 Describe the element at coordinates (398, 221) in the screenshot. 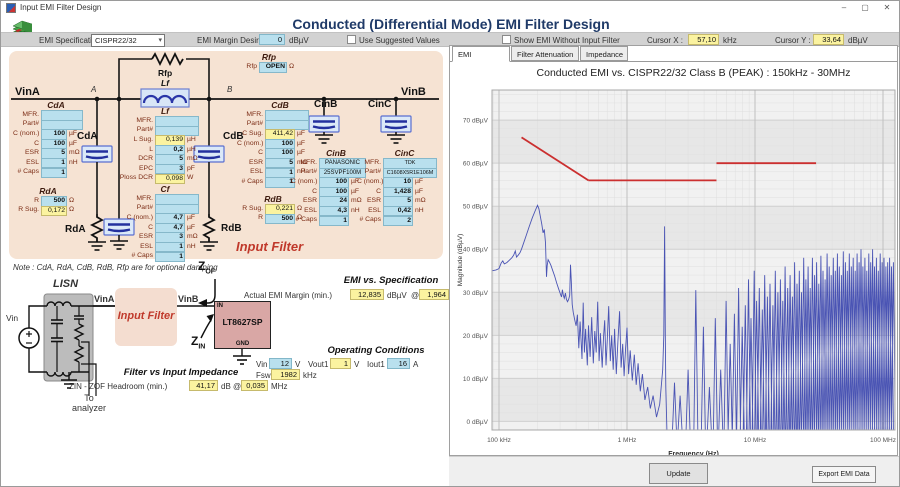

I see `param-field: 2` at that location.